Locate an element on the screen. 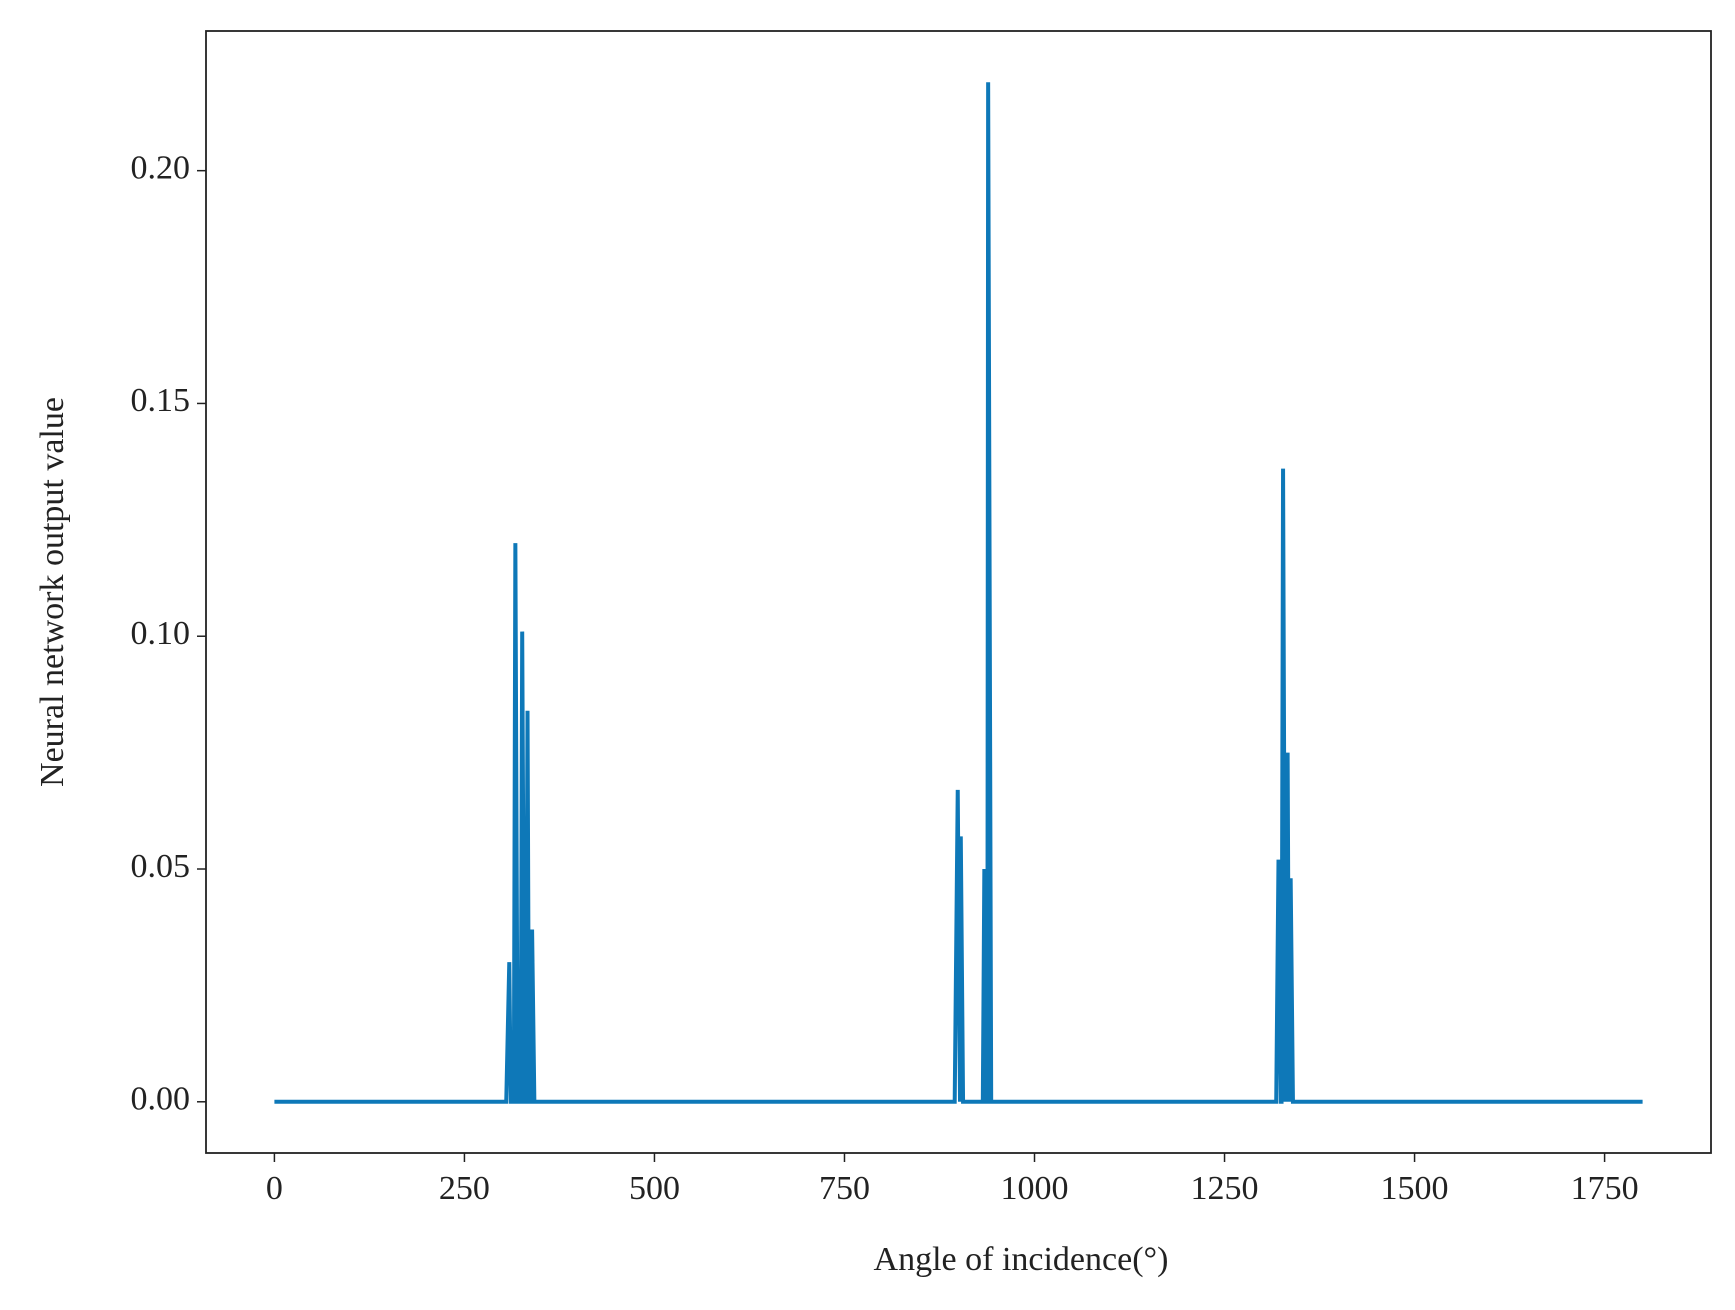 This screenshot has height=1310, width=1735. x-tick-label: 750 is located at coordinates (844, 1188).